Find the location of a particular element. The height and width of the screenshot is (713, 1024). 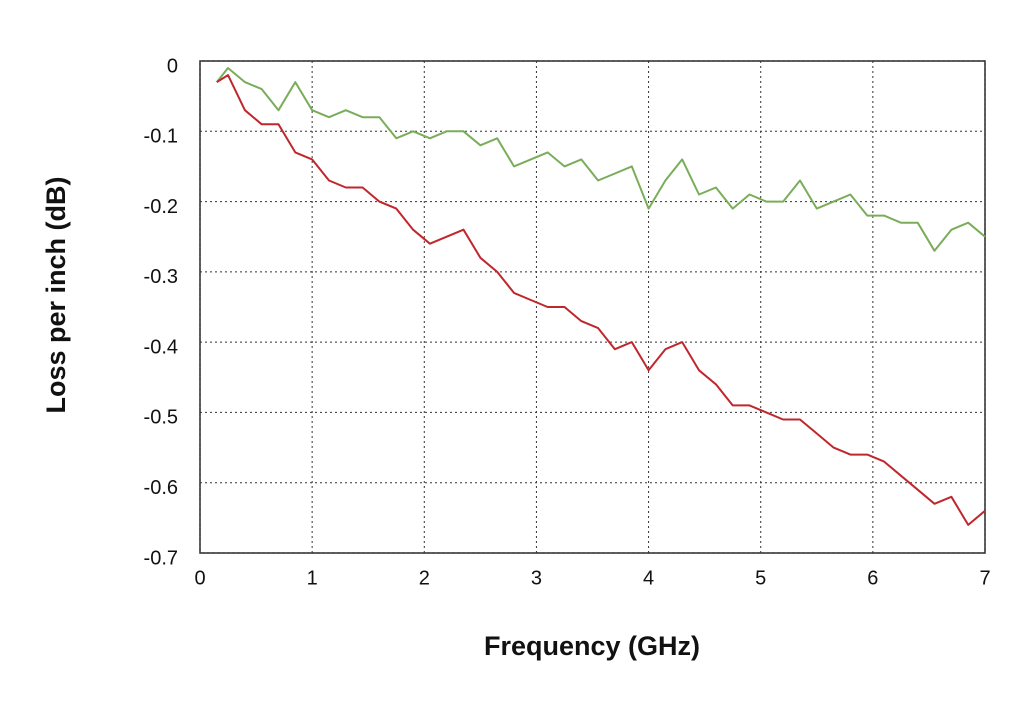

x-tick-label: 4 is located at coordinates (648, 578).